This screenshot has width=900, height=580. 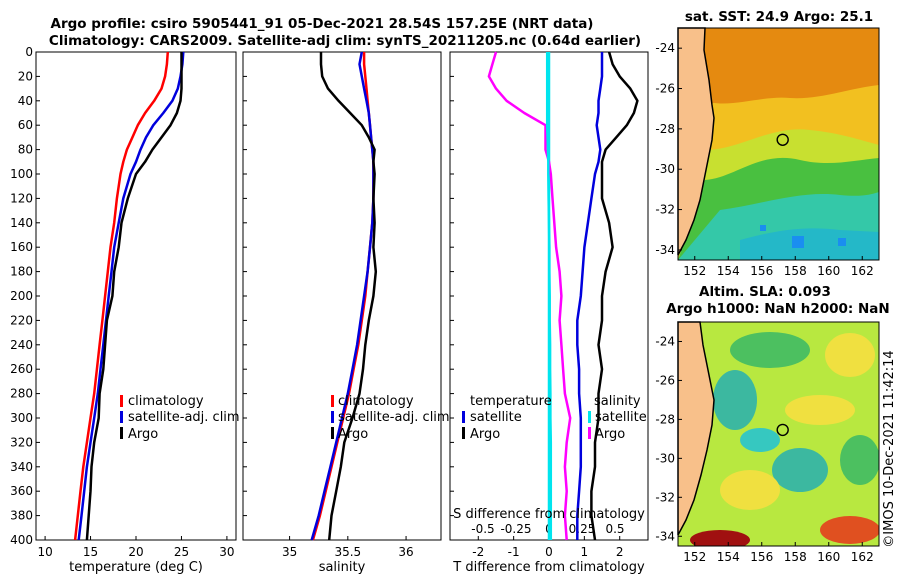 I want to click on depth-tick-label: 340, so click(x=21, y=467).